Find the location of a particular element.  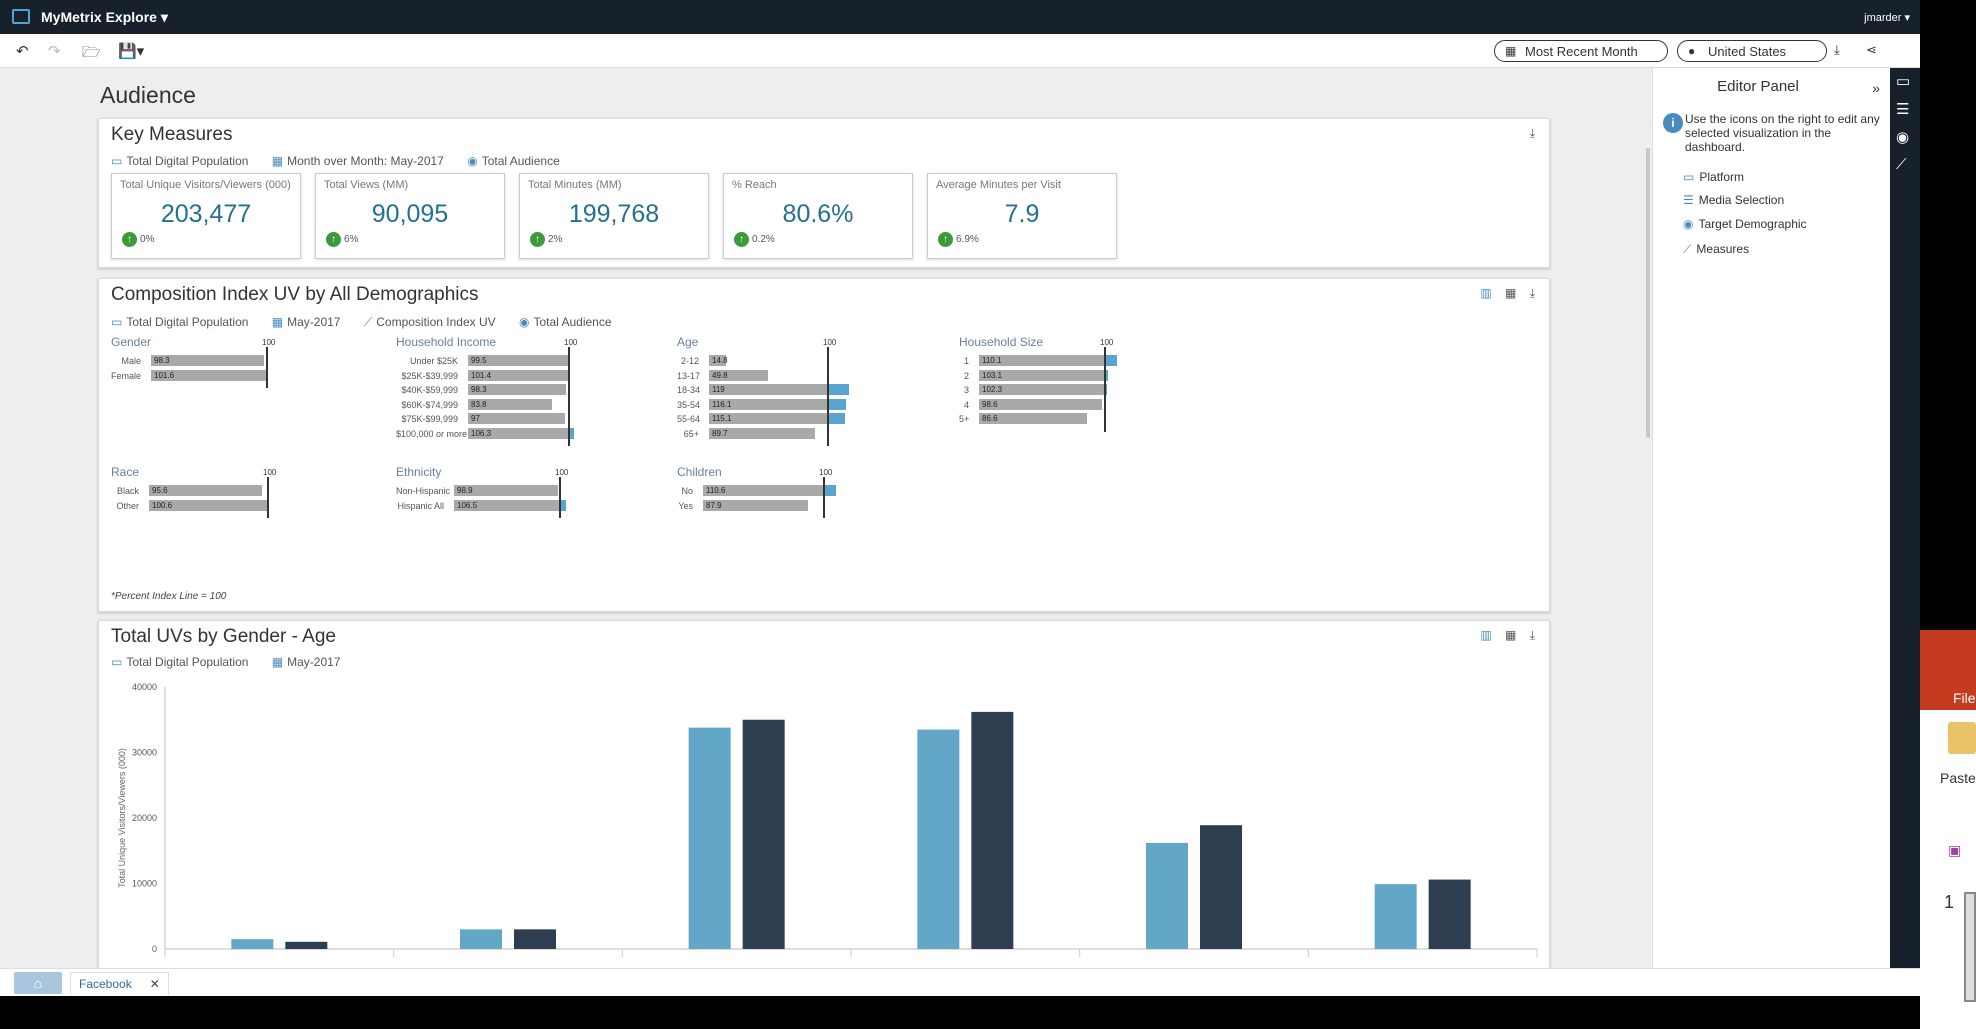

index-value: 87.9 is located at coordinates (714, 505).